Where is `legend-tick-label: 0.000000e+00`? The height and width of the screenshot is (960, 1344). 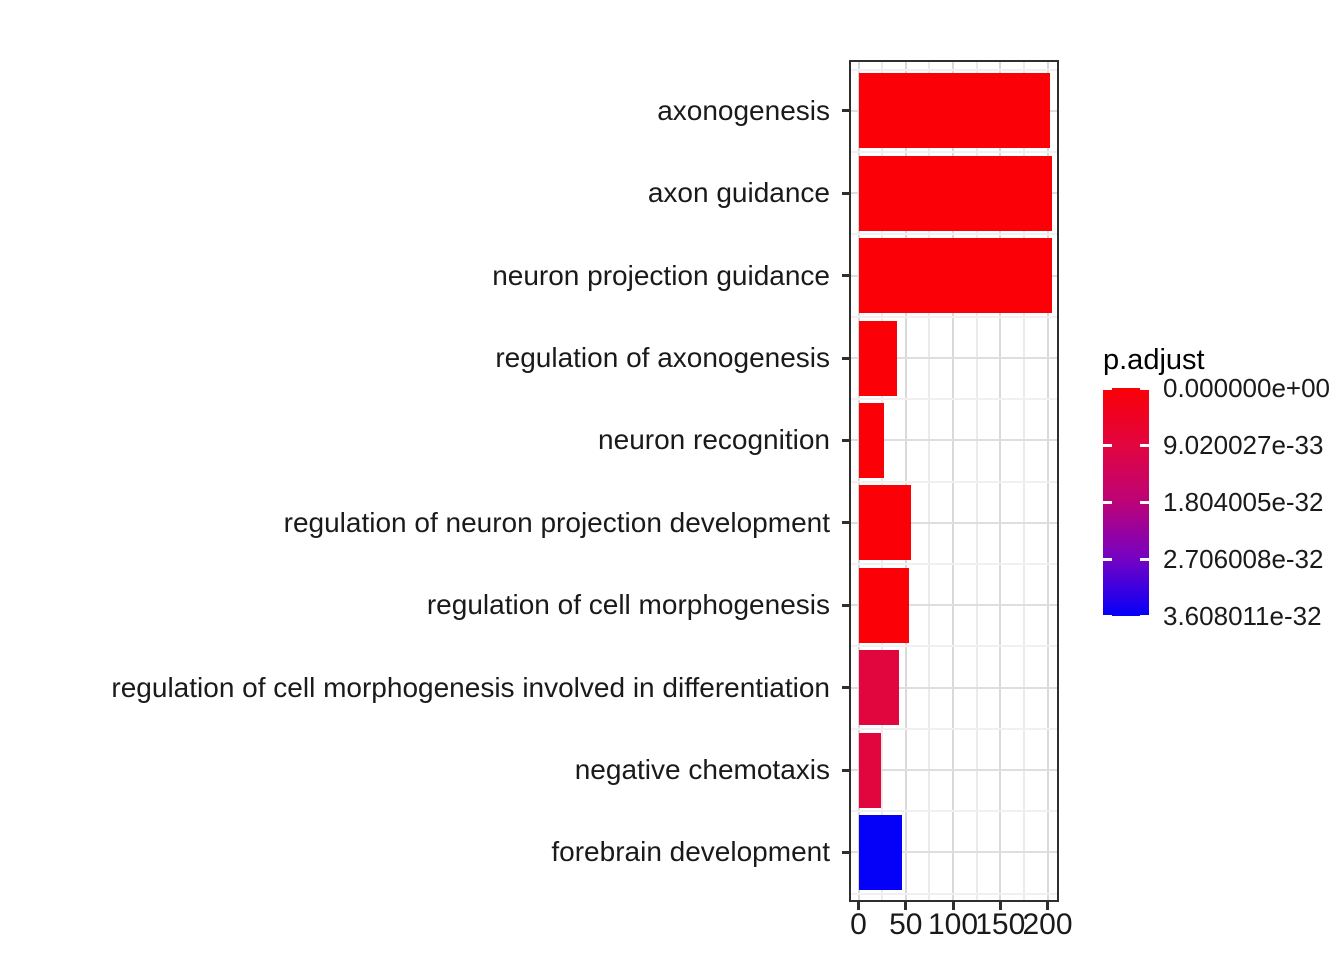 legend-tick-label: 0.000000e+00 is located at coordinates (1247, 388).